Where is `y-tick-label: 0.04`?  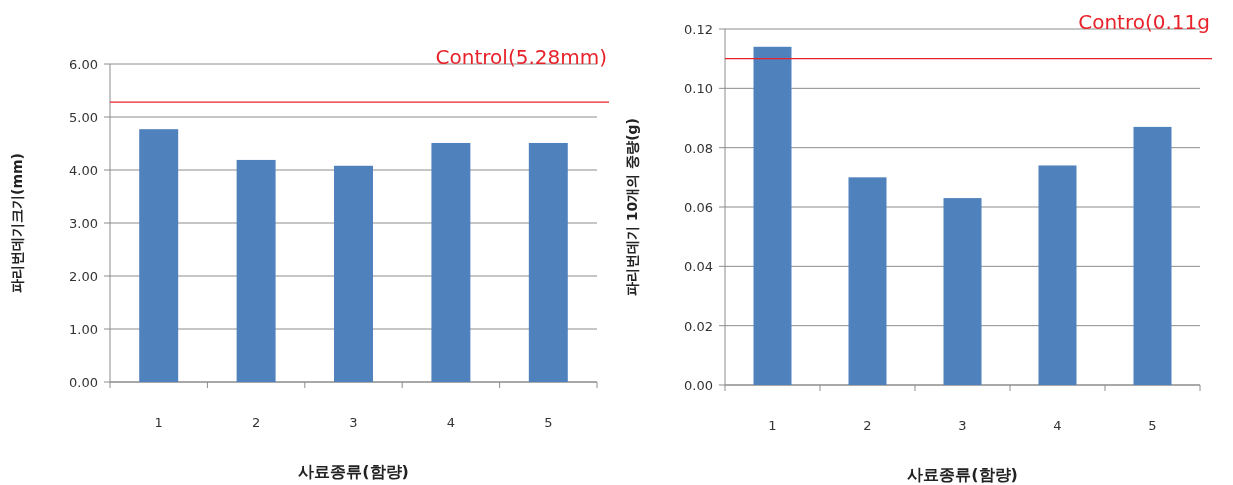
y-tick-label: 0.04 is located at coordinates (698, 267).